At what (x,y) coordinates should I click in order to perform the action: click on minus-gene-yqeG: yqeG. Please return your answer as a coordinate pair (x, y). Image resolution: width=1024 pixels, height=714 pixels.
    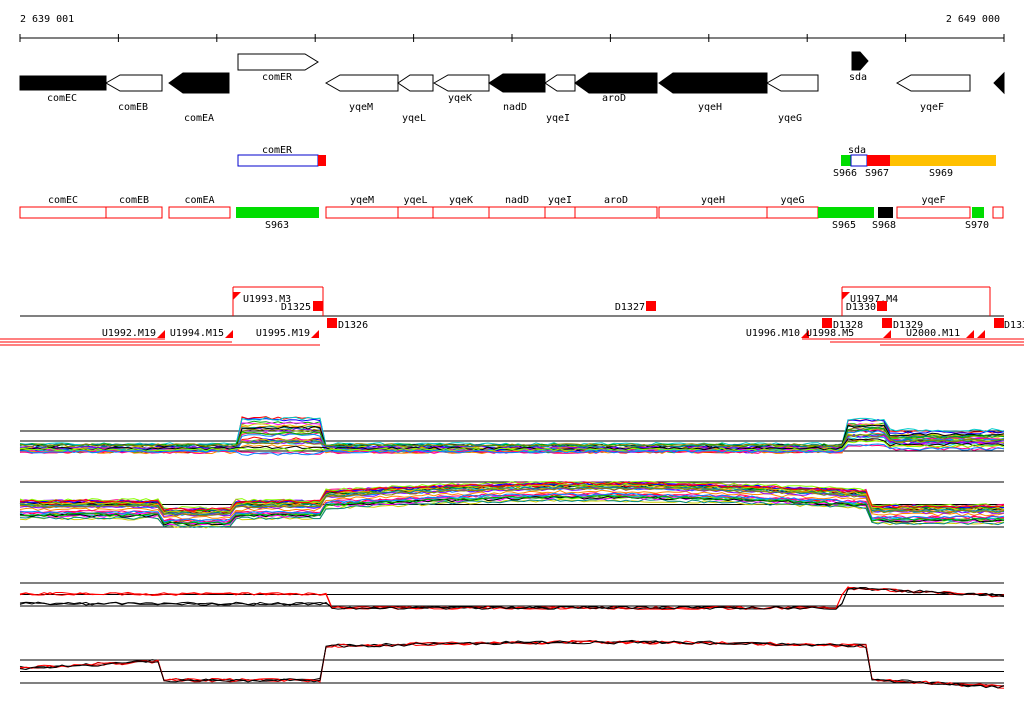
    Looking at the image, I should click on (792, 207).